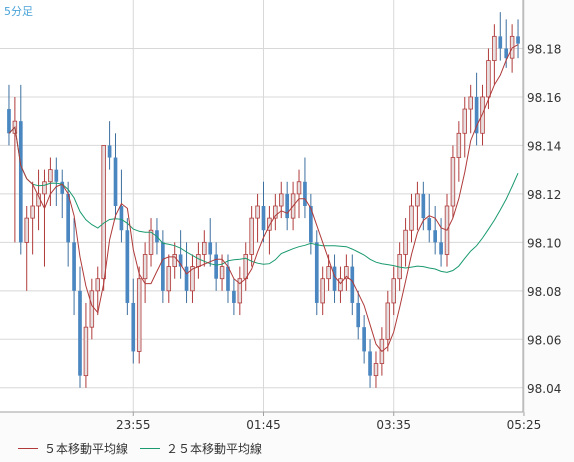  Describe the element at coordinates (263, 424) in the screenshot. I see `x-tick-label: 01:45` at that location.